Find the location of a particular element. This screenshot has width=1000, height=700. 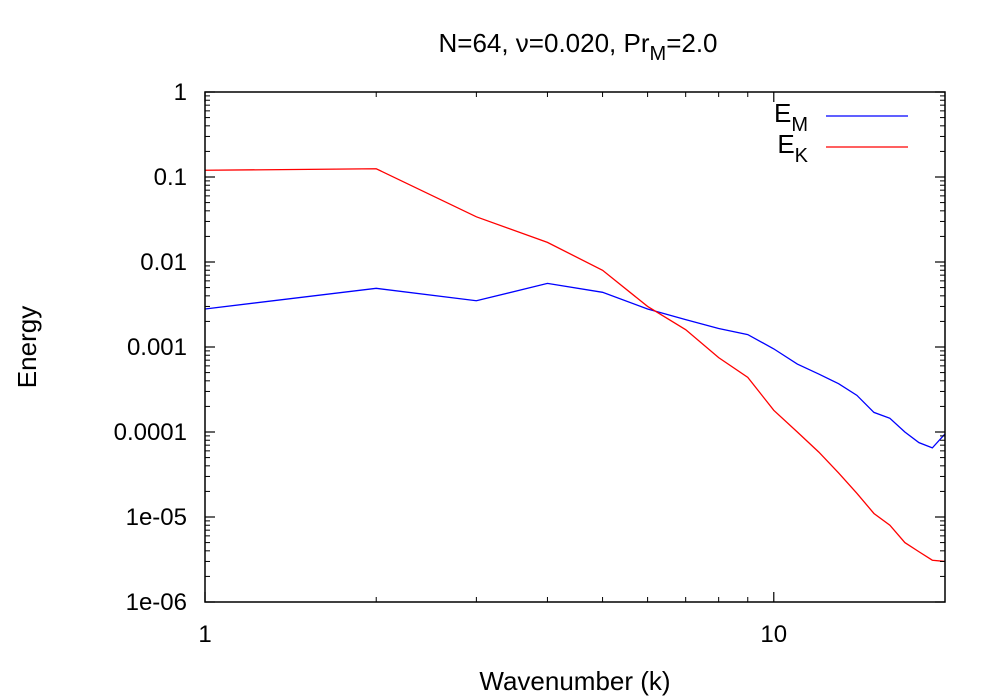

y-tick-label: 1 is located at coordinates (180, 92).